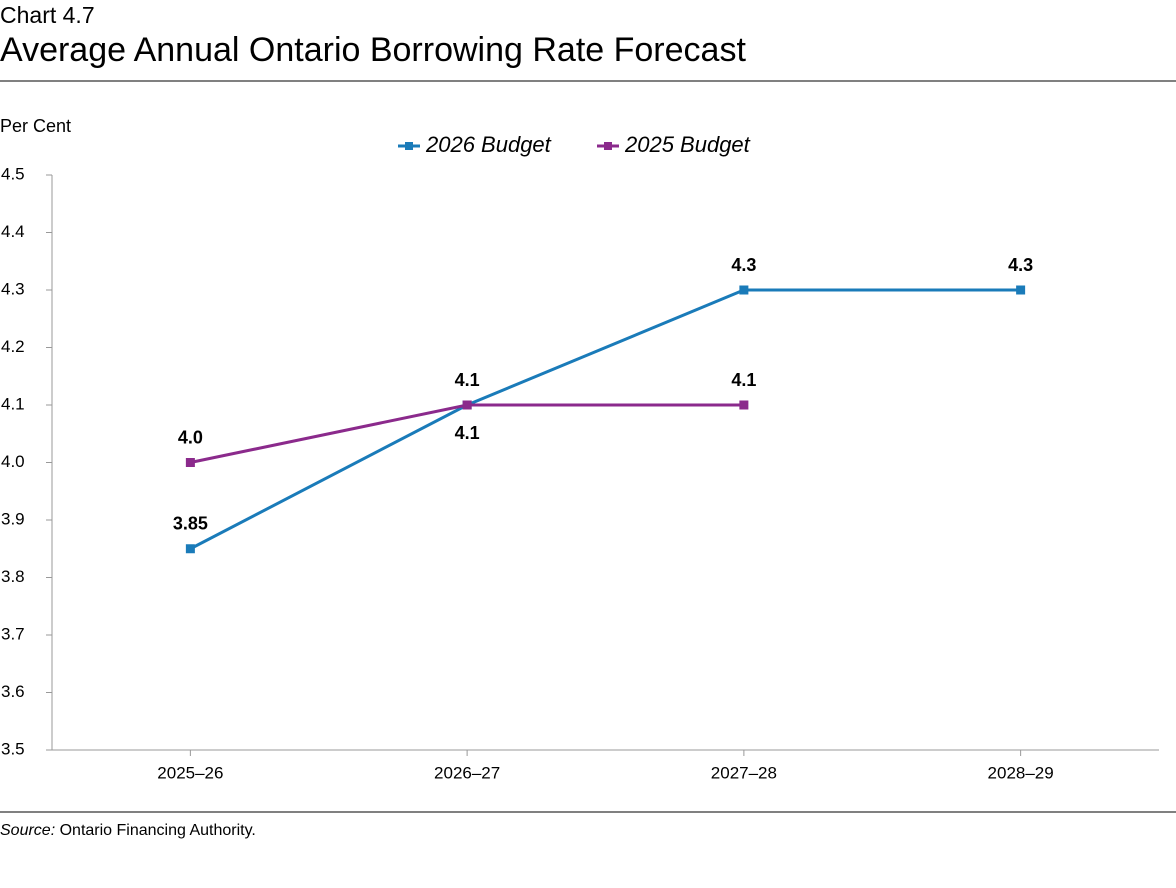 The width and height of the screenshot is (1176, 888). I want to click on legend-label: 2026 Budget, so click(488, 144).